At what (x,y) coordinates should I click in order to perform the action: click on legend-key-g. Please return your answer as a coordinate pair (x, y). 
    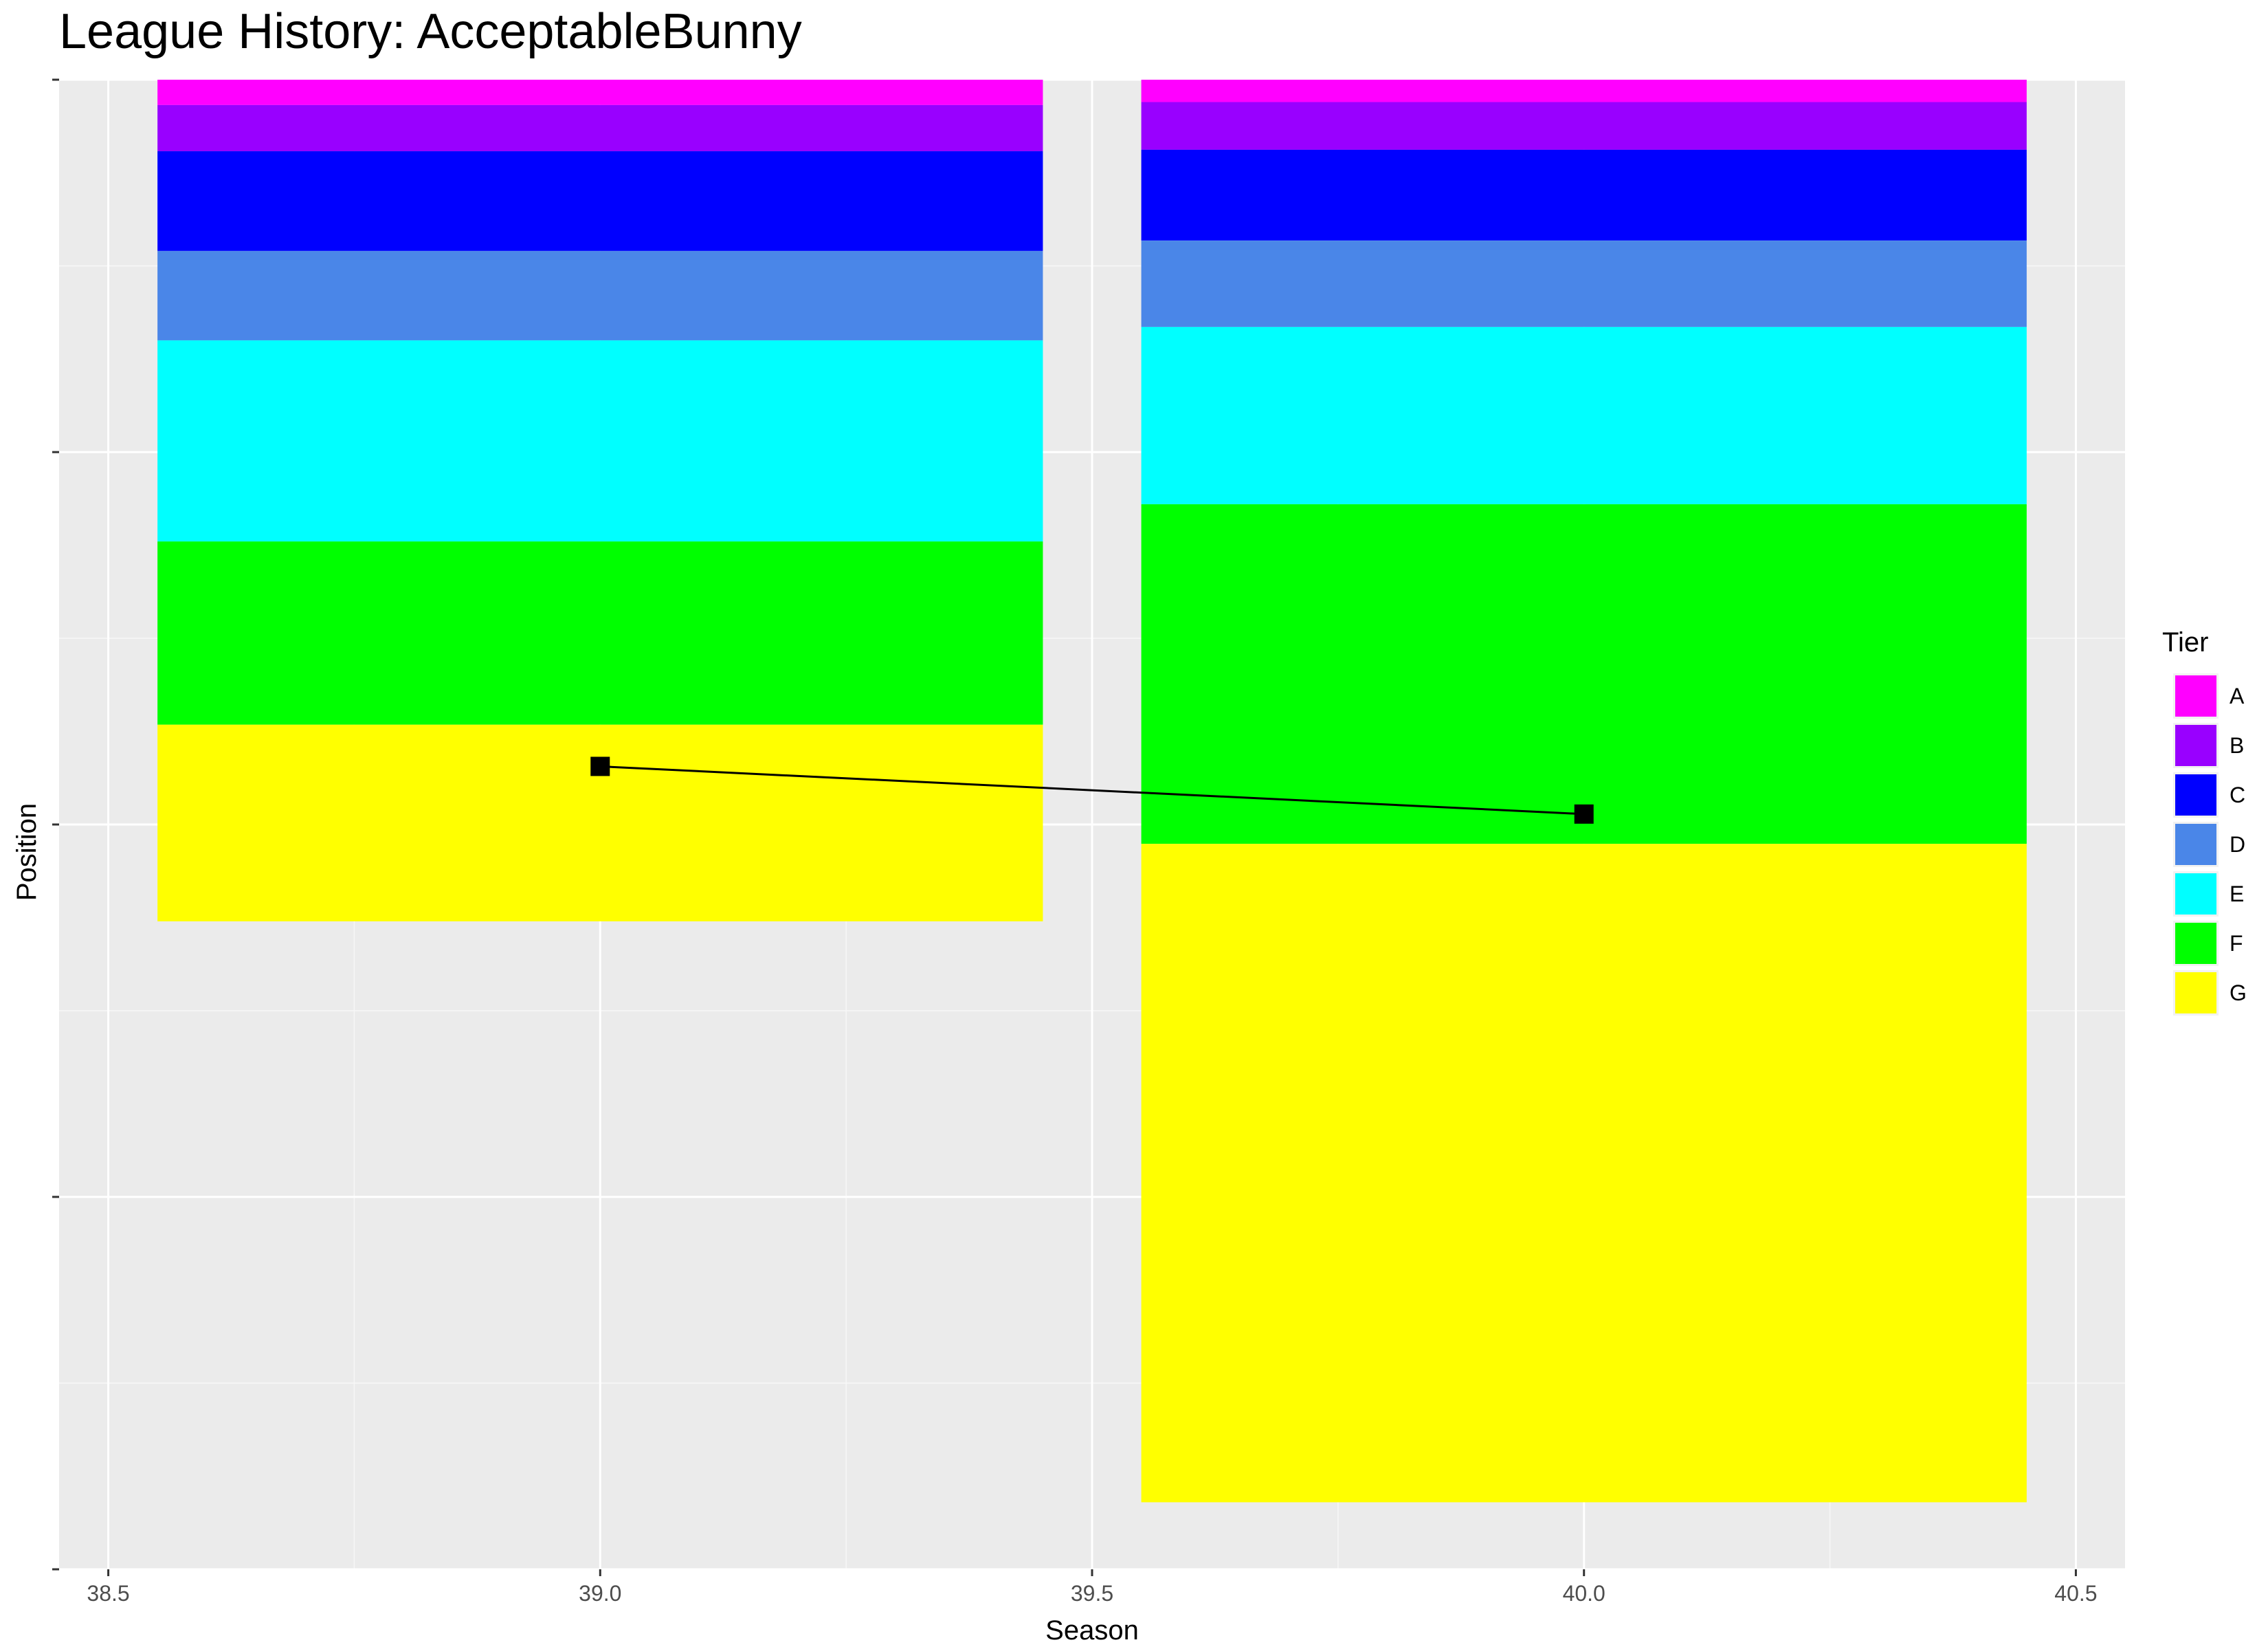
    Looking at the image, I should click on (2195, 993).